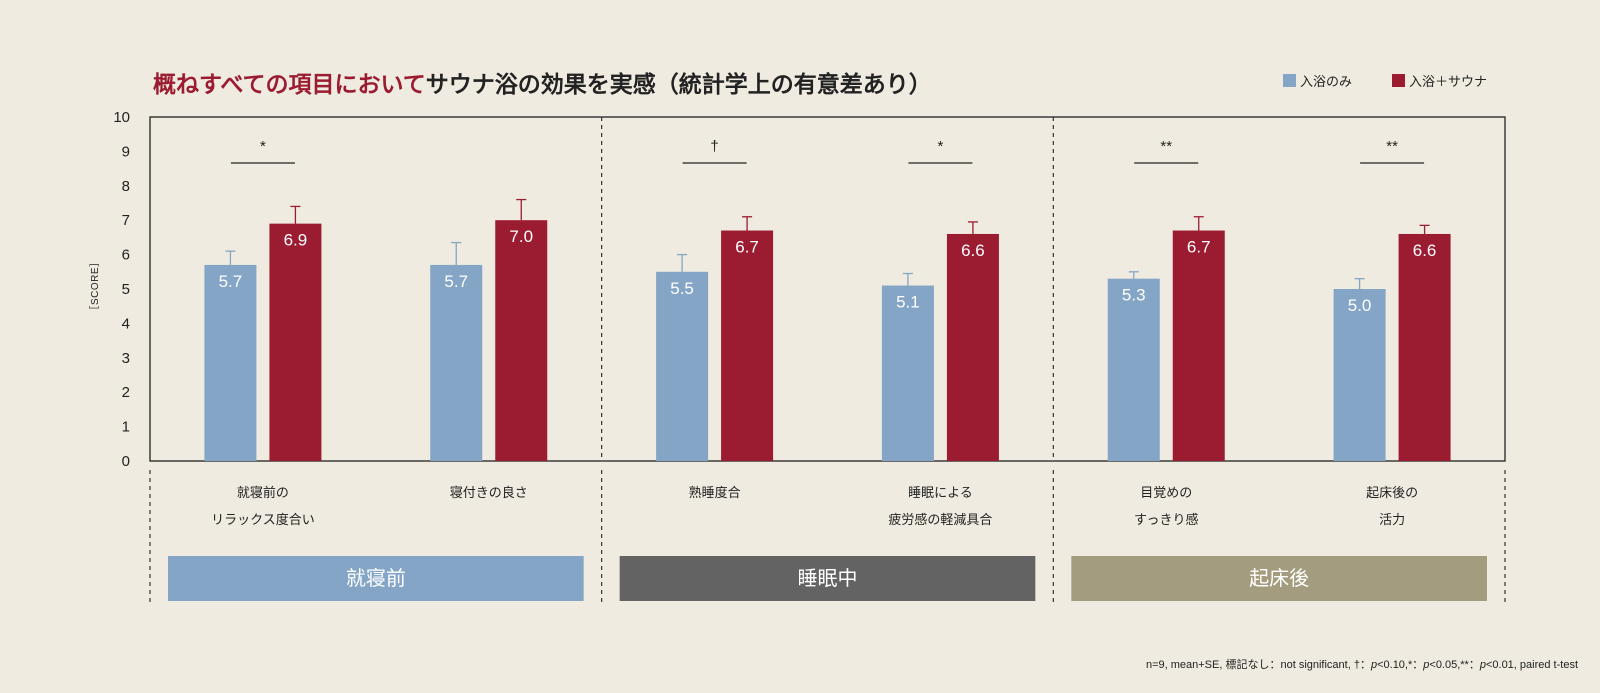  What do you see at coordinates (908, 302) in the screenshot?
I see `data-label: 5.1` at bounding box center [908, 302].